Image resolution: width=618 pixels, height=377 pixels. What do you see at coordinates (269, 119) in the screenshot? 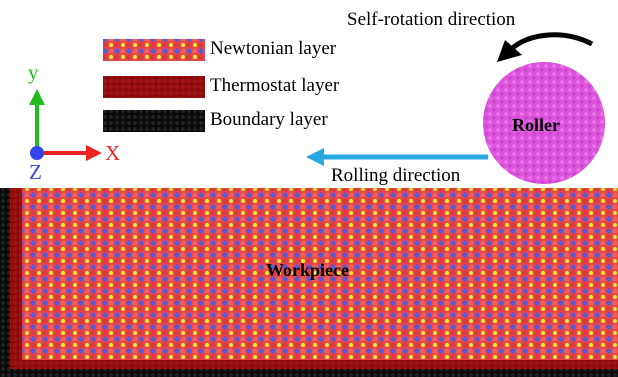
I see `legend-label-boundary: Boundary layer` at bounding box center [269, 119].